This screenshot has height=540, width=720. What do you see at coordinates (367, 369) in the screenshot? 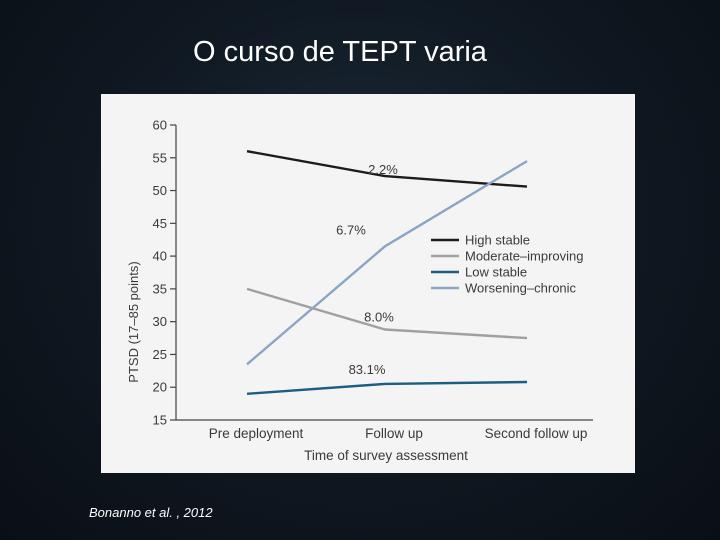
I see `series-annotation: 83.1%` at bounding box center [367, 369].